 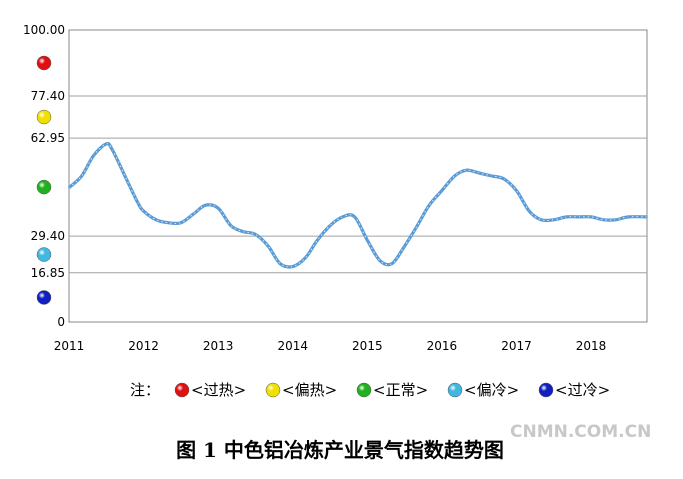 What do you see at coordinates (292, 346) in the screenshot?
I see `x-tick-label: 2014` at bounding box center [292, 346].